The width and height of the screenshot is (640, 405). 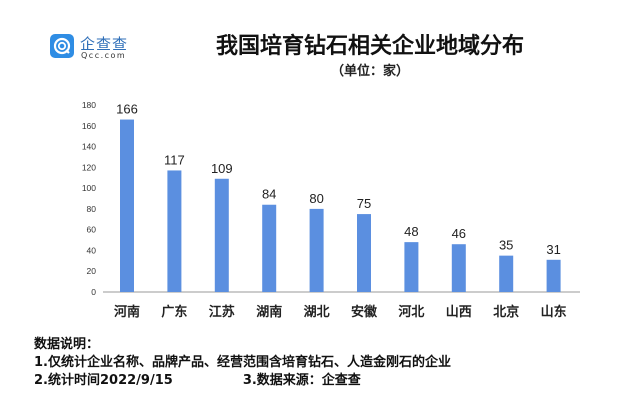 What do you see at coordinates (316, 250) in the screenshot?
I see `bar-湖北` at bounding box center [316, 250].